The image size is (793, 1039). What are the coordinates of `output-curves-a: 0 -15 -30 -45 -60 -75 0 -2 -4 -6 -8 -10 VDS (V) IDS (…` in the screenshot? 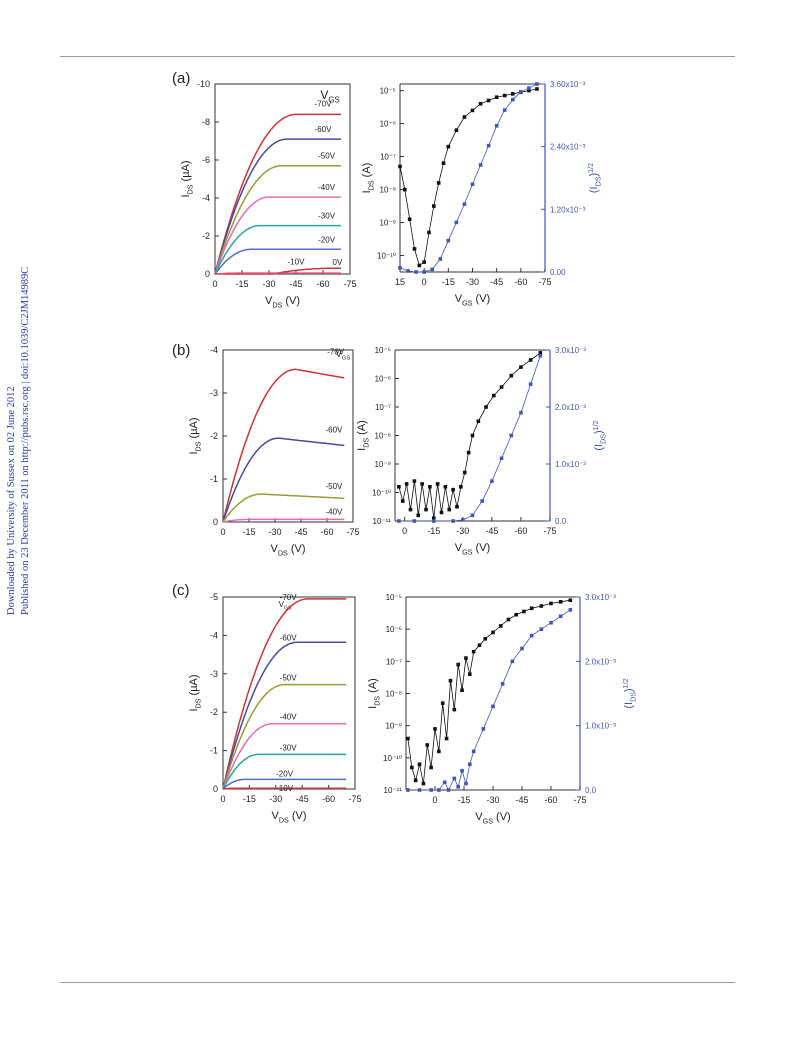 It's located at (268, 194).